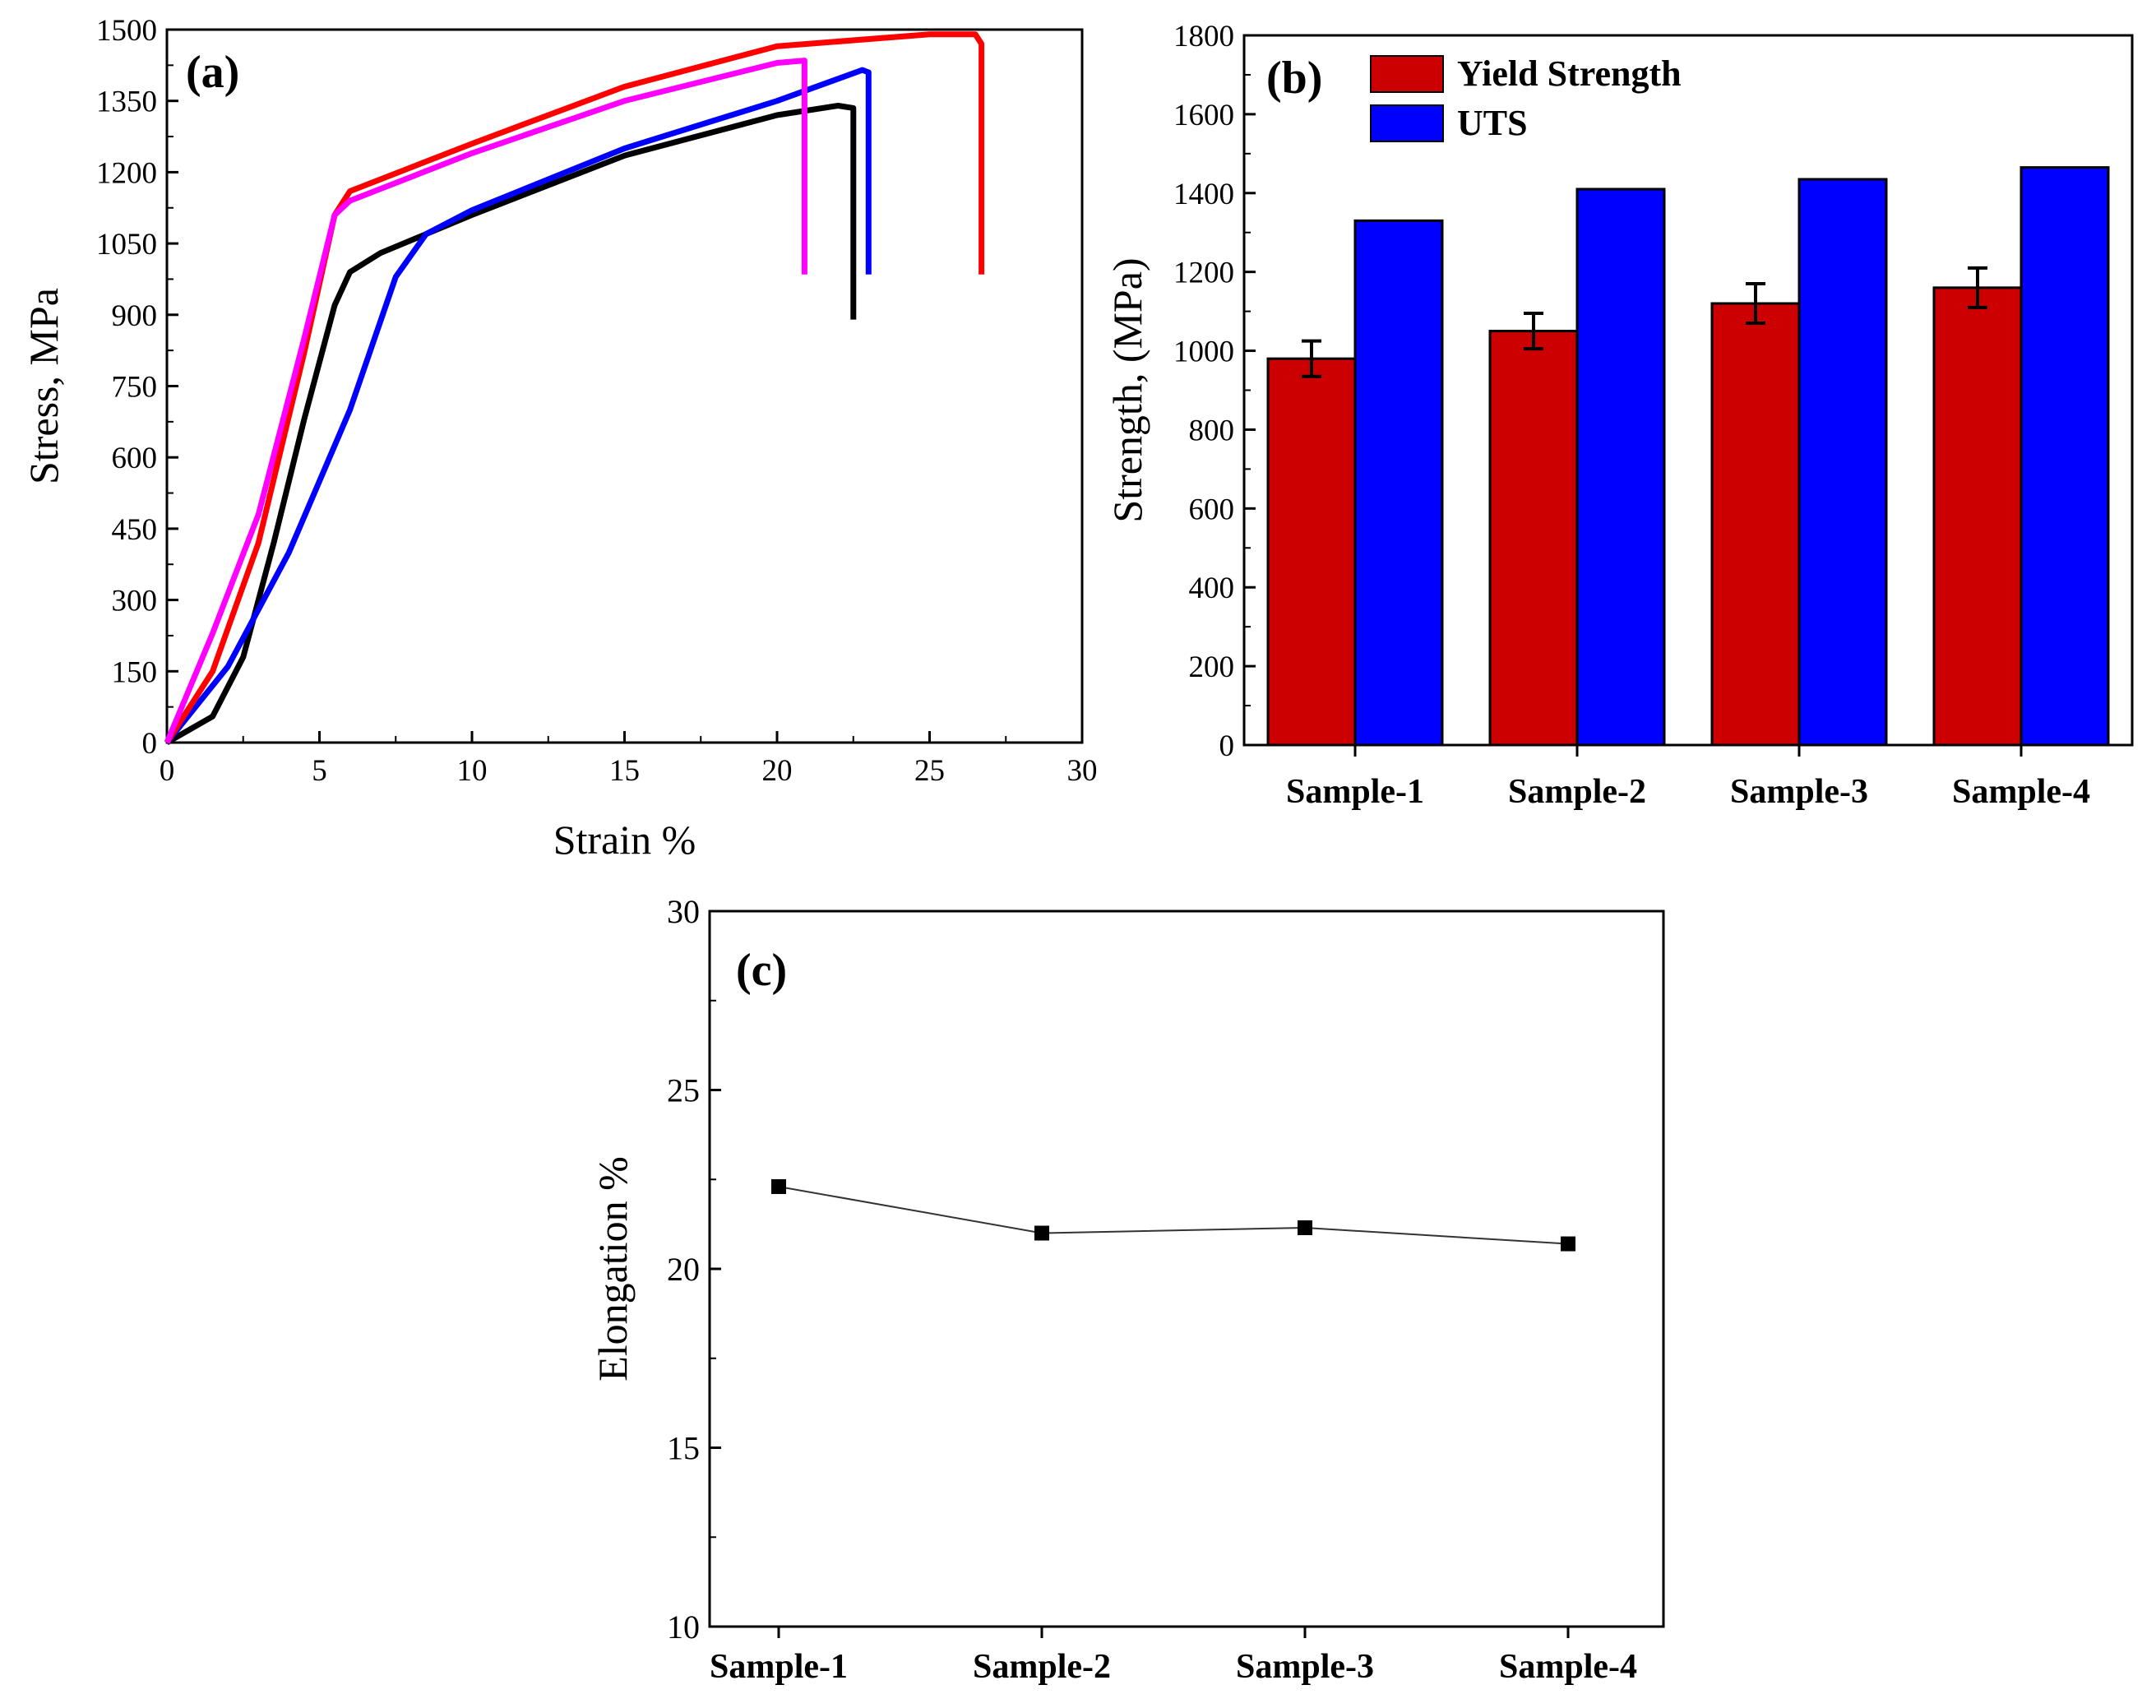  I want to click on y-tick-label: 400, so click(1212, 588).